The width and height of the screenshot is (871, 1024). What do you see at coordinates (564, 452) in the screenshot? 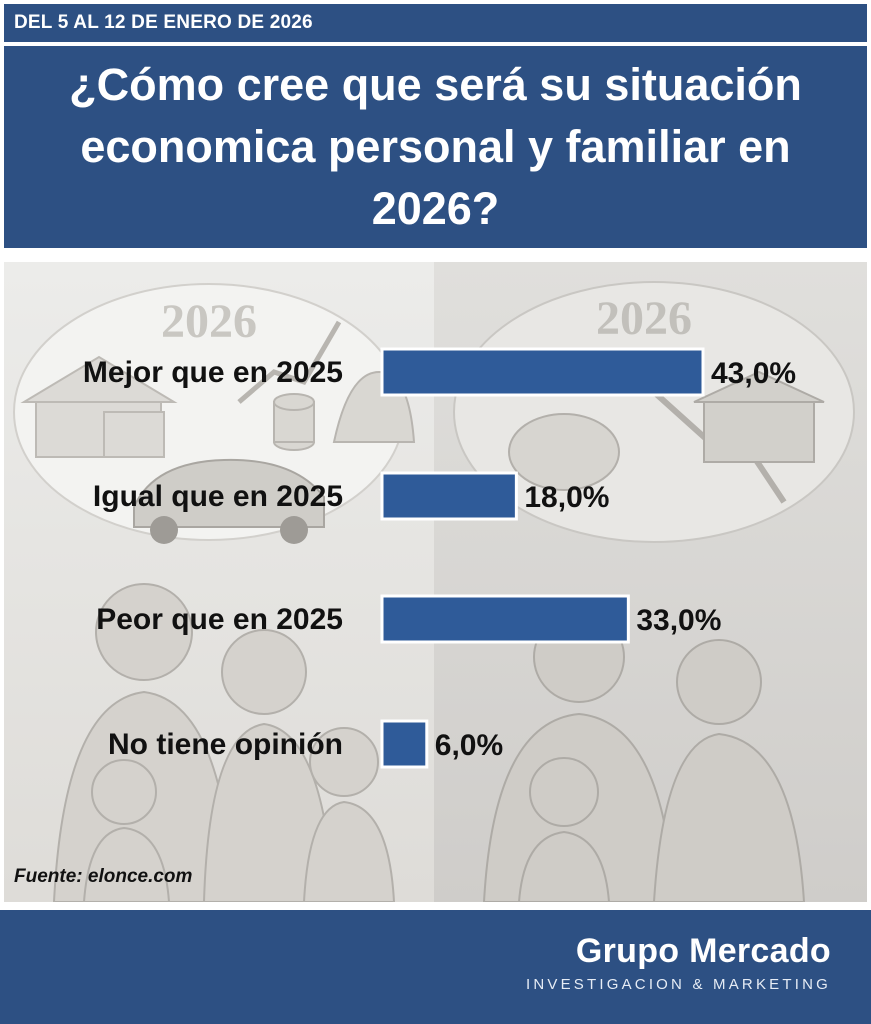
I see `broken-piggy-bank-icon` at bounding box center [564, 452].